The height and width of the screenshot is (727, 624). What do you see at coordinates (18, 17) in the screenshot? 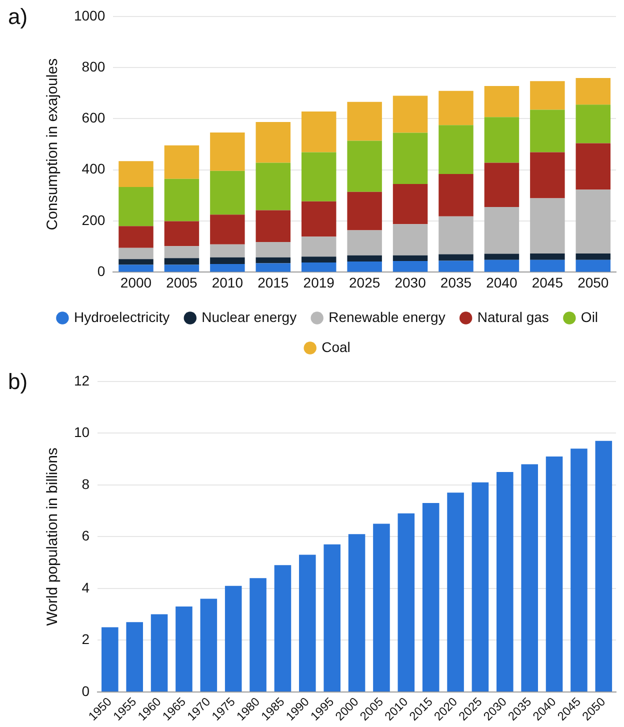
I see `text: a)` at bounding box center [18, 17].